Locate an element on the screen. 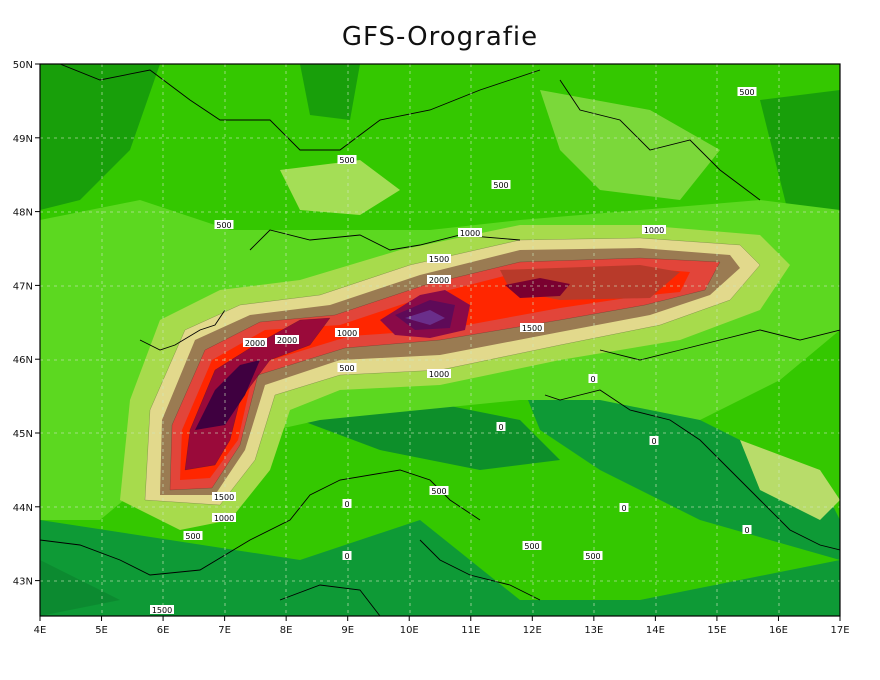 The image size is (880, 680). x-tick-label: 13E is located at coordinates (593, 630).